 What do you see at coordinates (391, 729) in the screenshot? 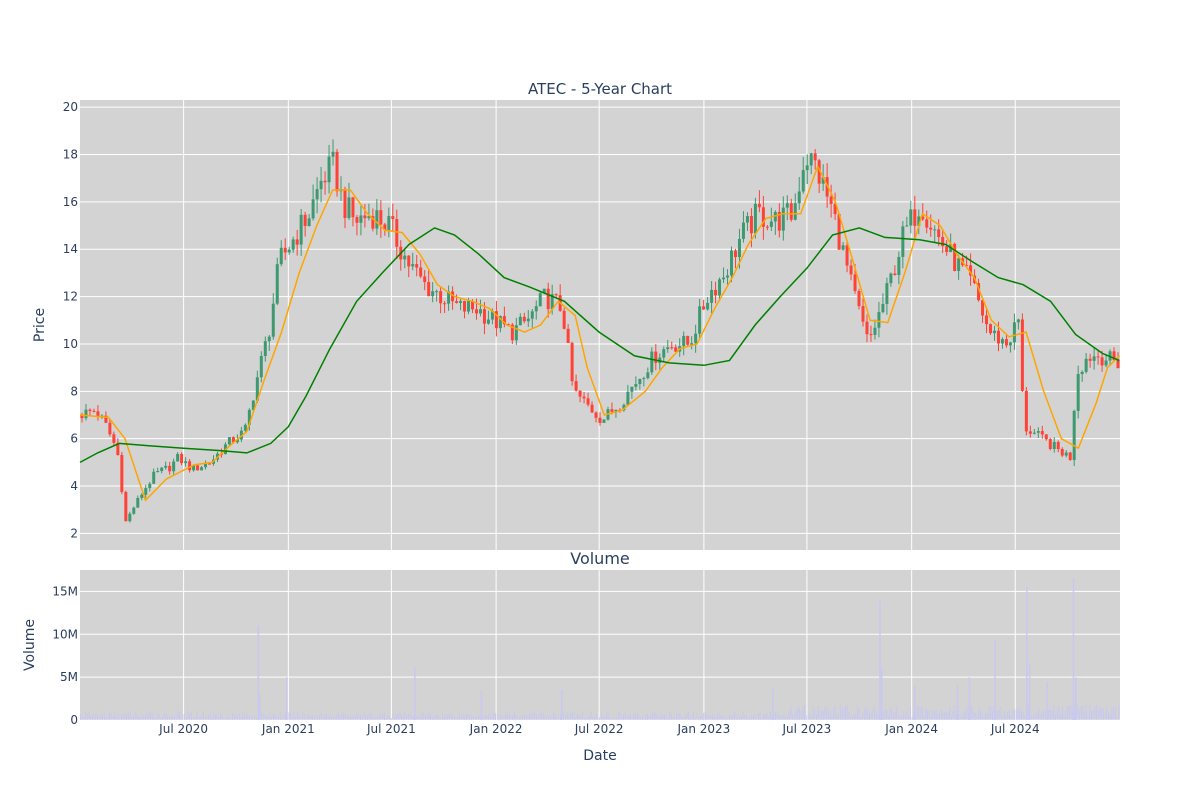
I see `x-tick: Jul 2021` at bounding box center [391, 729].